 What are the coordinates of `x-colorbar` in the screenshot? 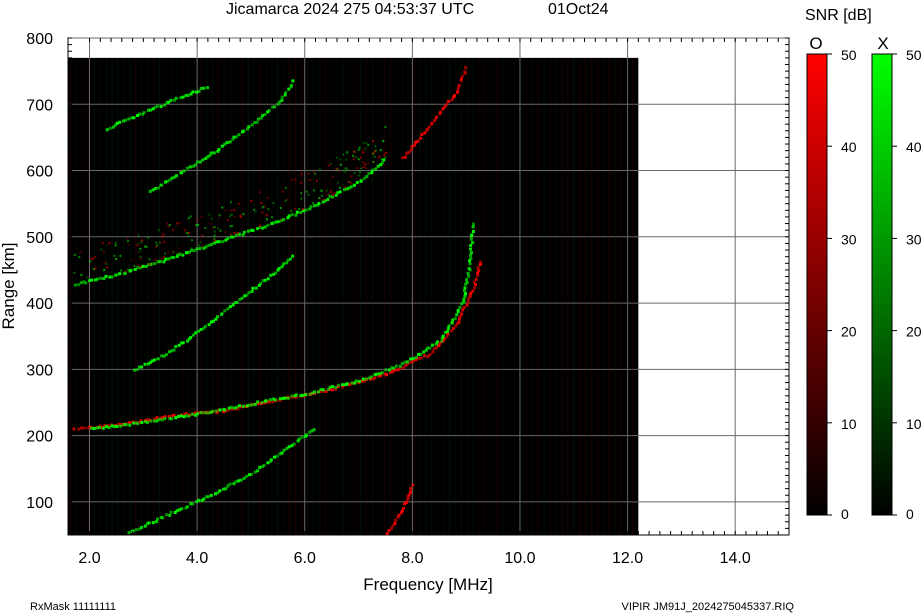 It's located at (882, 284).